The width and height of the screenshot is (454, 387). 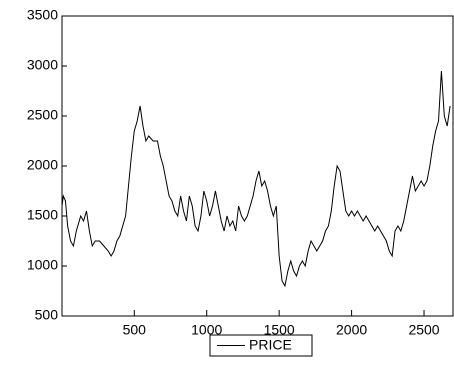 I want to click on x-tick-label: 1000, so click(x=206, y=330).